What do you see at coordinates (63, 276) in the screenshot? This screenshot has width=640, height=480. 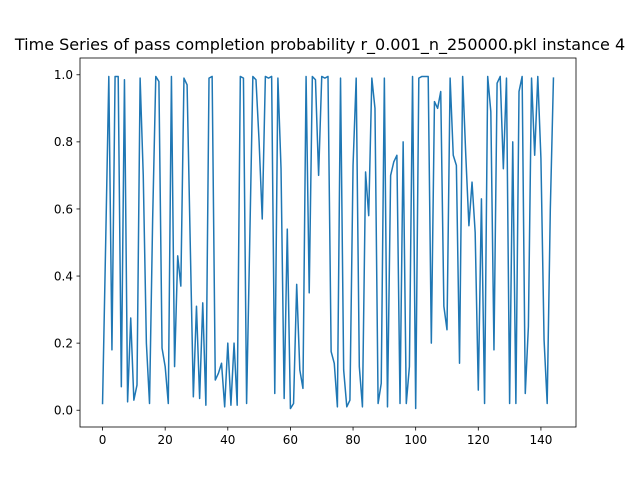 I see `y-tick-label: 0.4` at bounding box center [63, 276].